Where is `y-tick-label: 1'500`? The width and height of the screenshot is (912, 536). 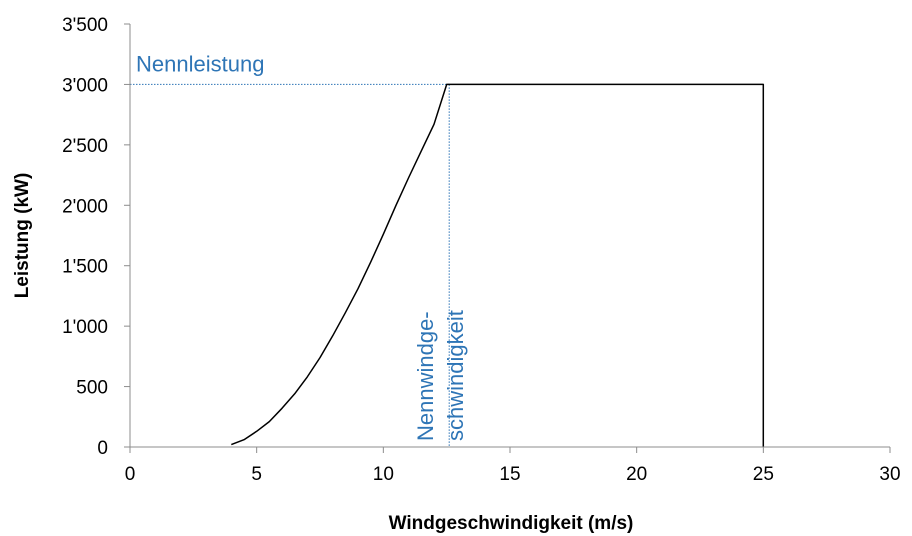 y-tick-label: 1'500 is located at coordinates (85, 267).